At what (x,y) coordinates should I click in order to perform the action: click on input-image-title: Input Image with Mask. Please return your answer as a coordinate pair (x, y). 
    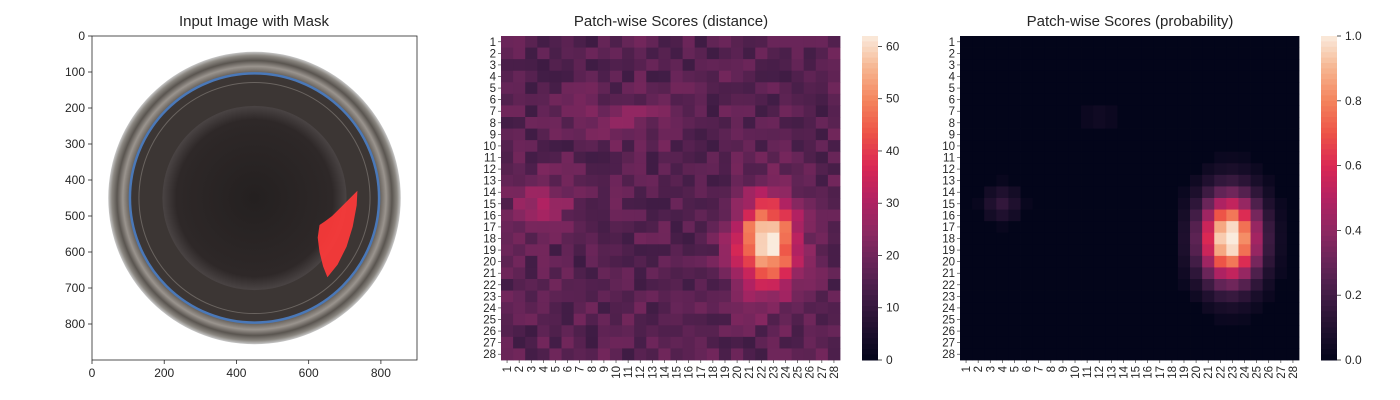
    Looking at the image, I should click on (254, 21).